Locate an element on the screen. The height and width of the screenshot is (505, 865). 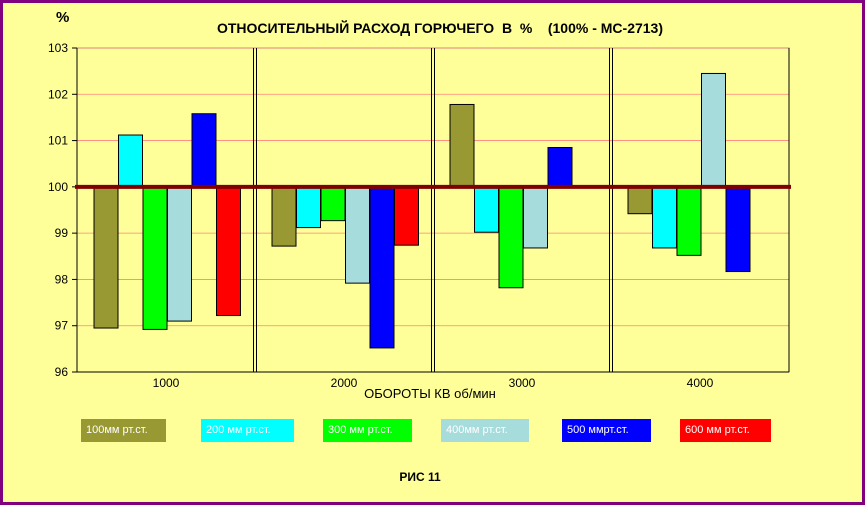
y-unit-label: % is located at coordinates (63, 17).